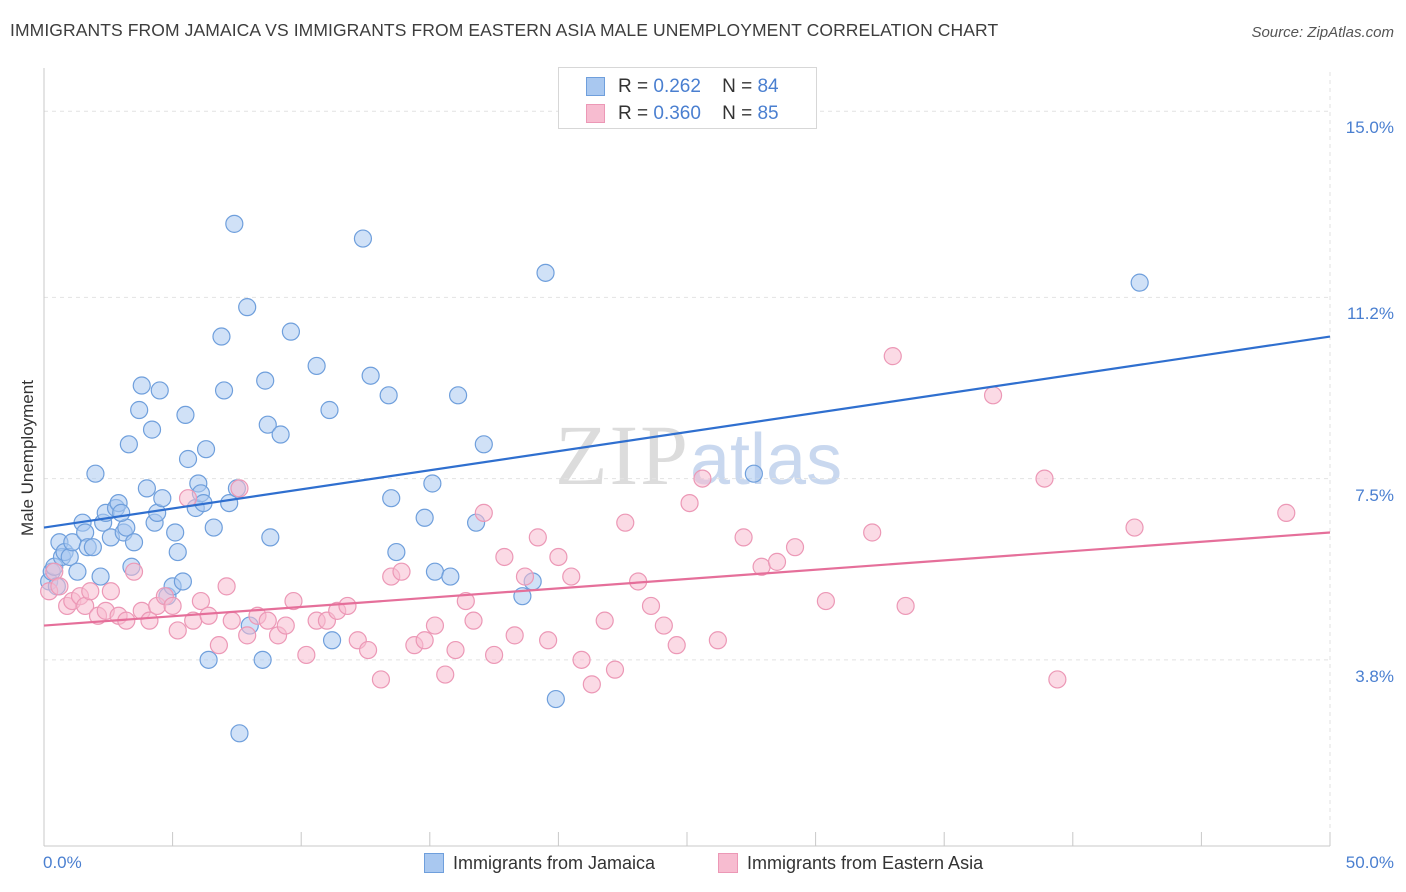 This screenshot has width=1406, height=892. I want to click on source-credit: Source: ZipAtlas.com, so click(1322, 32).